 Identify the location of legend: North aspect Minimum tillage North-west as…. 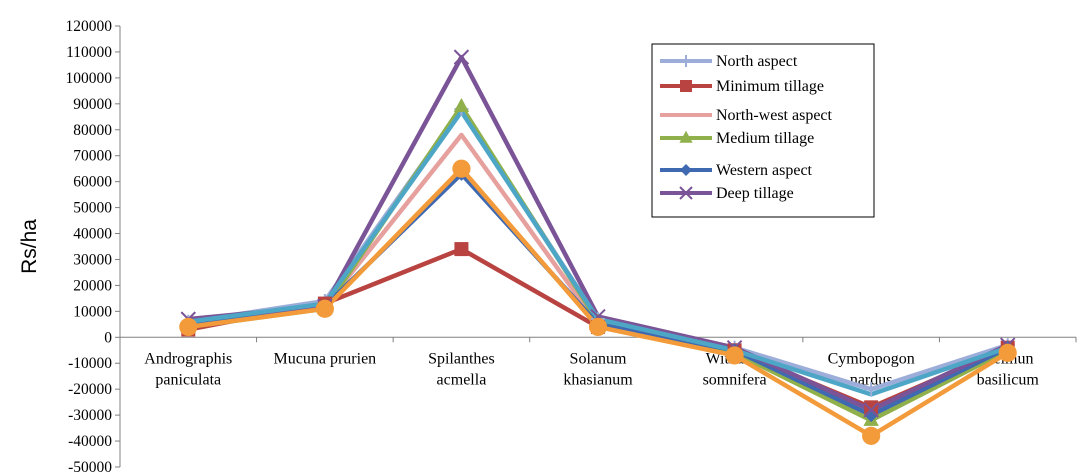
(763, 130).